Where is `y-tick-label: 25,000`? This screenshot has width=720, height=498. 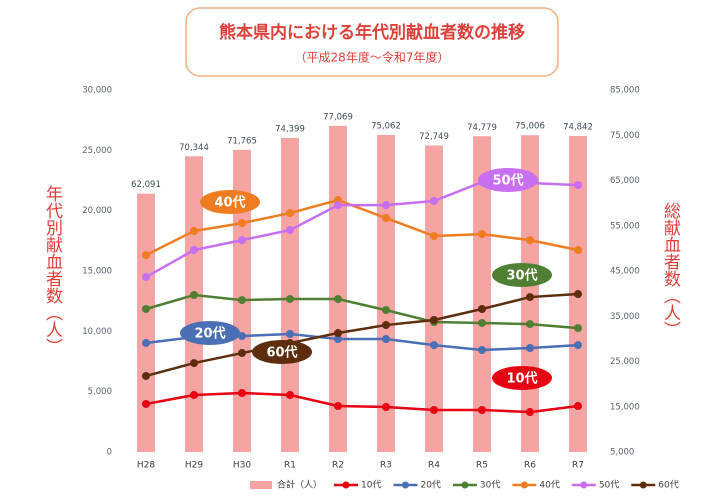
y-tick-label: 25,000 is located at coordinates (97, 151).